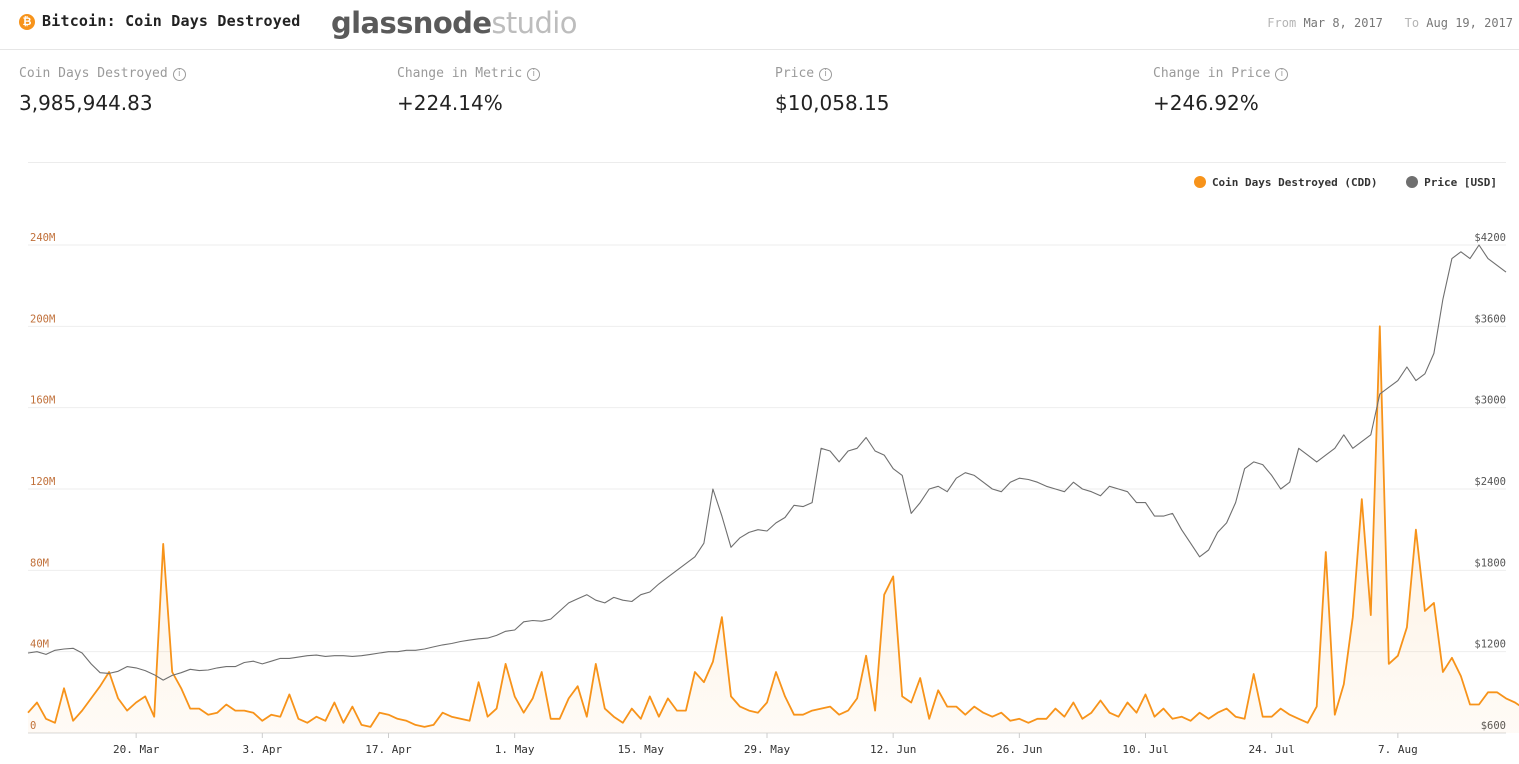  I want to click on legend-item-price: Price [USD], so click(1451, 182).